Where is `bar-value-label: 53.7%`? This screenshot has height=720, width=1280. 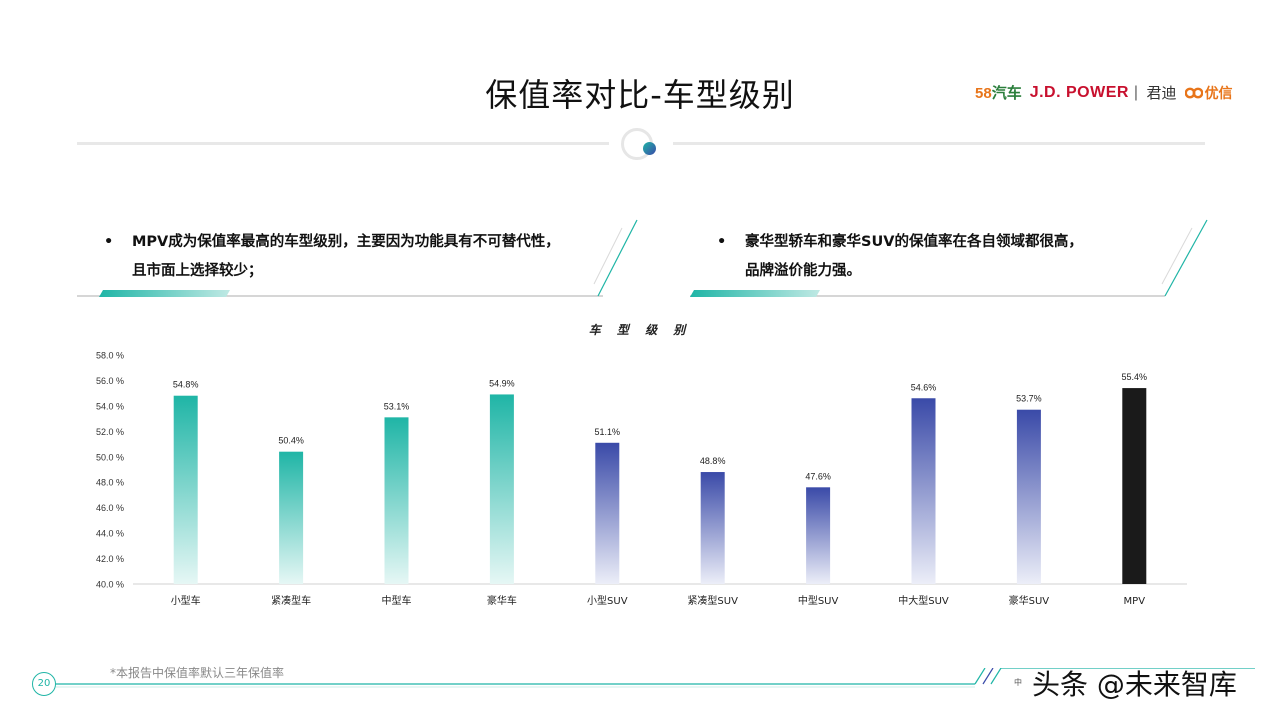 bar-value-label: 53.7% is located at coordinates (1029, 399).